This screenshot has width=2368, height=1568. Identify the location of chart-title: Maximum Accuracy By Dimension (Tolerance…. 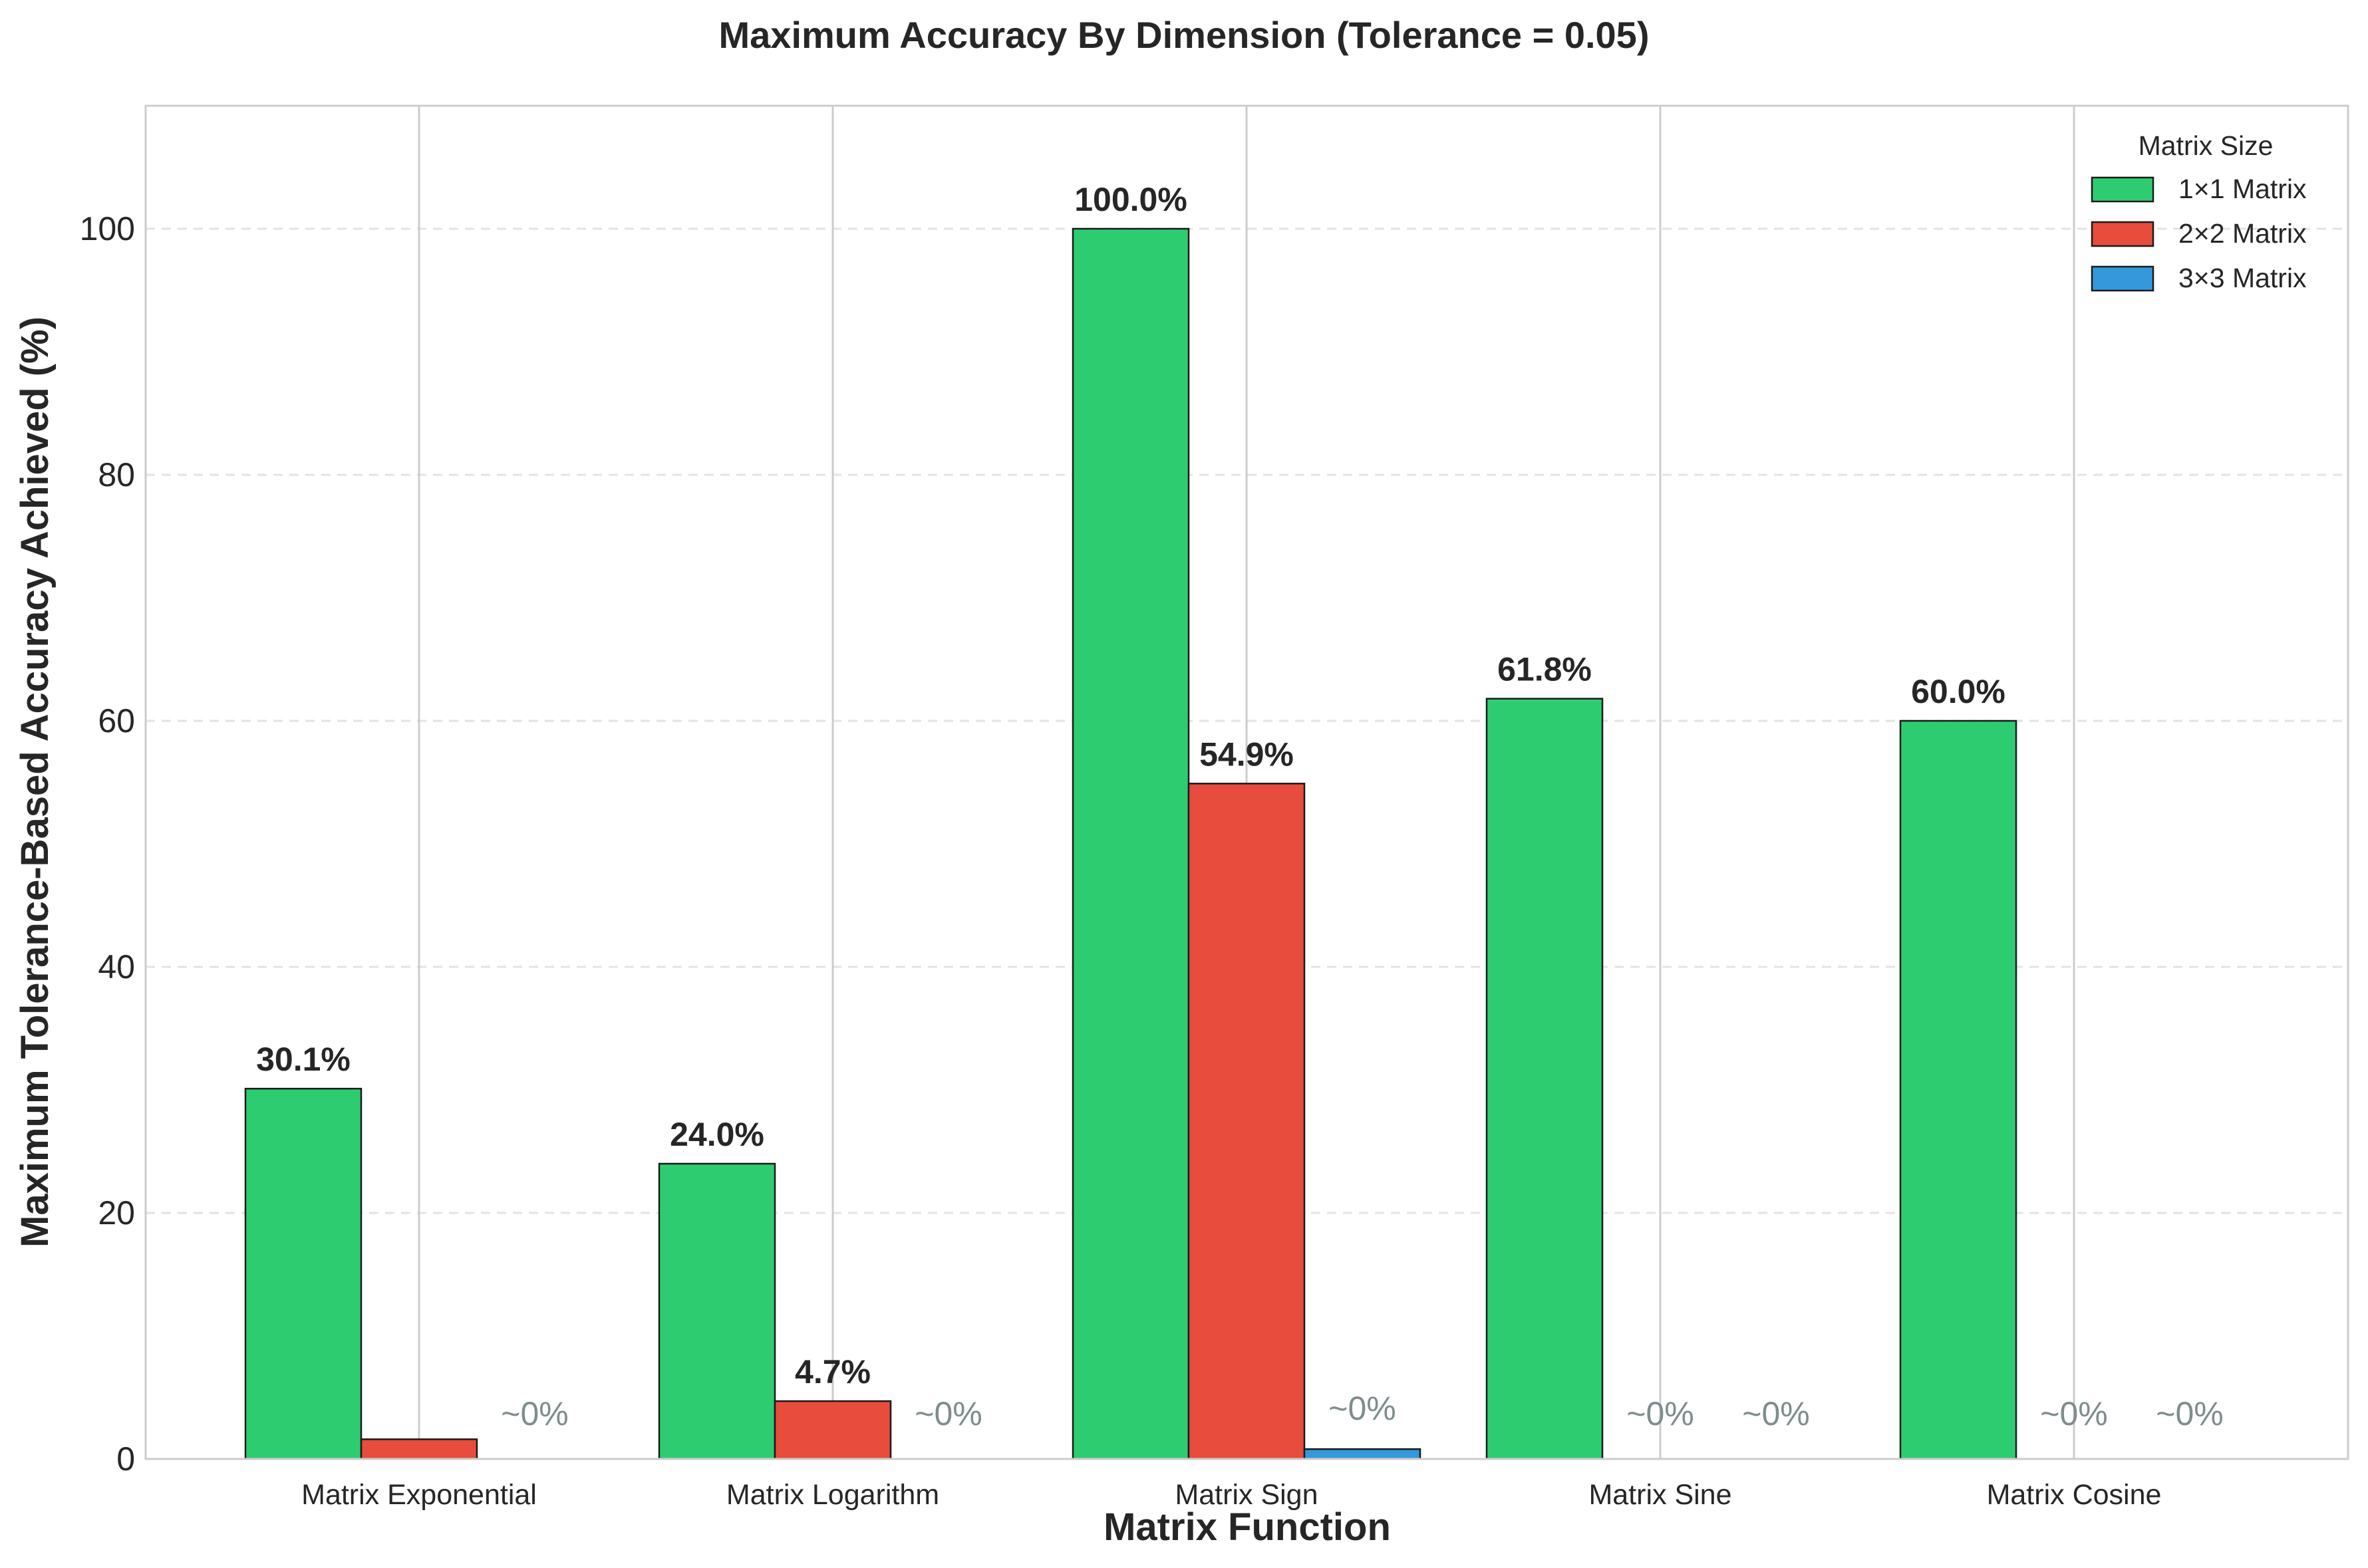
(1184, 35).